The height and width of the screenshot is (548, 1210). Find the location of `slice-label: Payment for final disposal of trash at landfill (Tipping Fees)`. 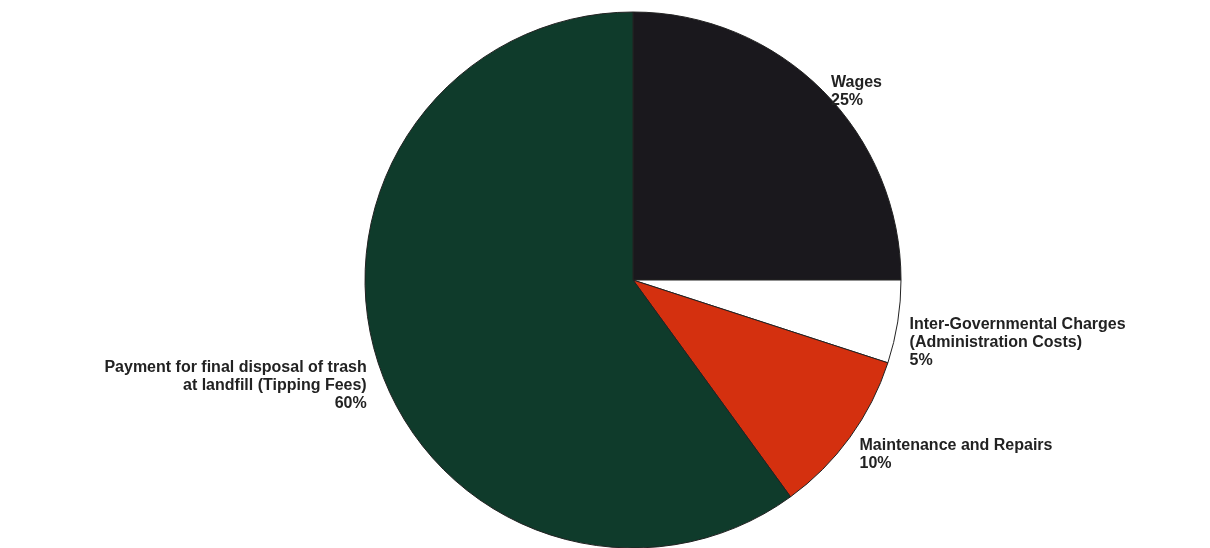

slice-label: Payment for final disposal of trash at landfill (Tipping Fees) is located at coordinates (235, 375).